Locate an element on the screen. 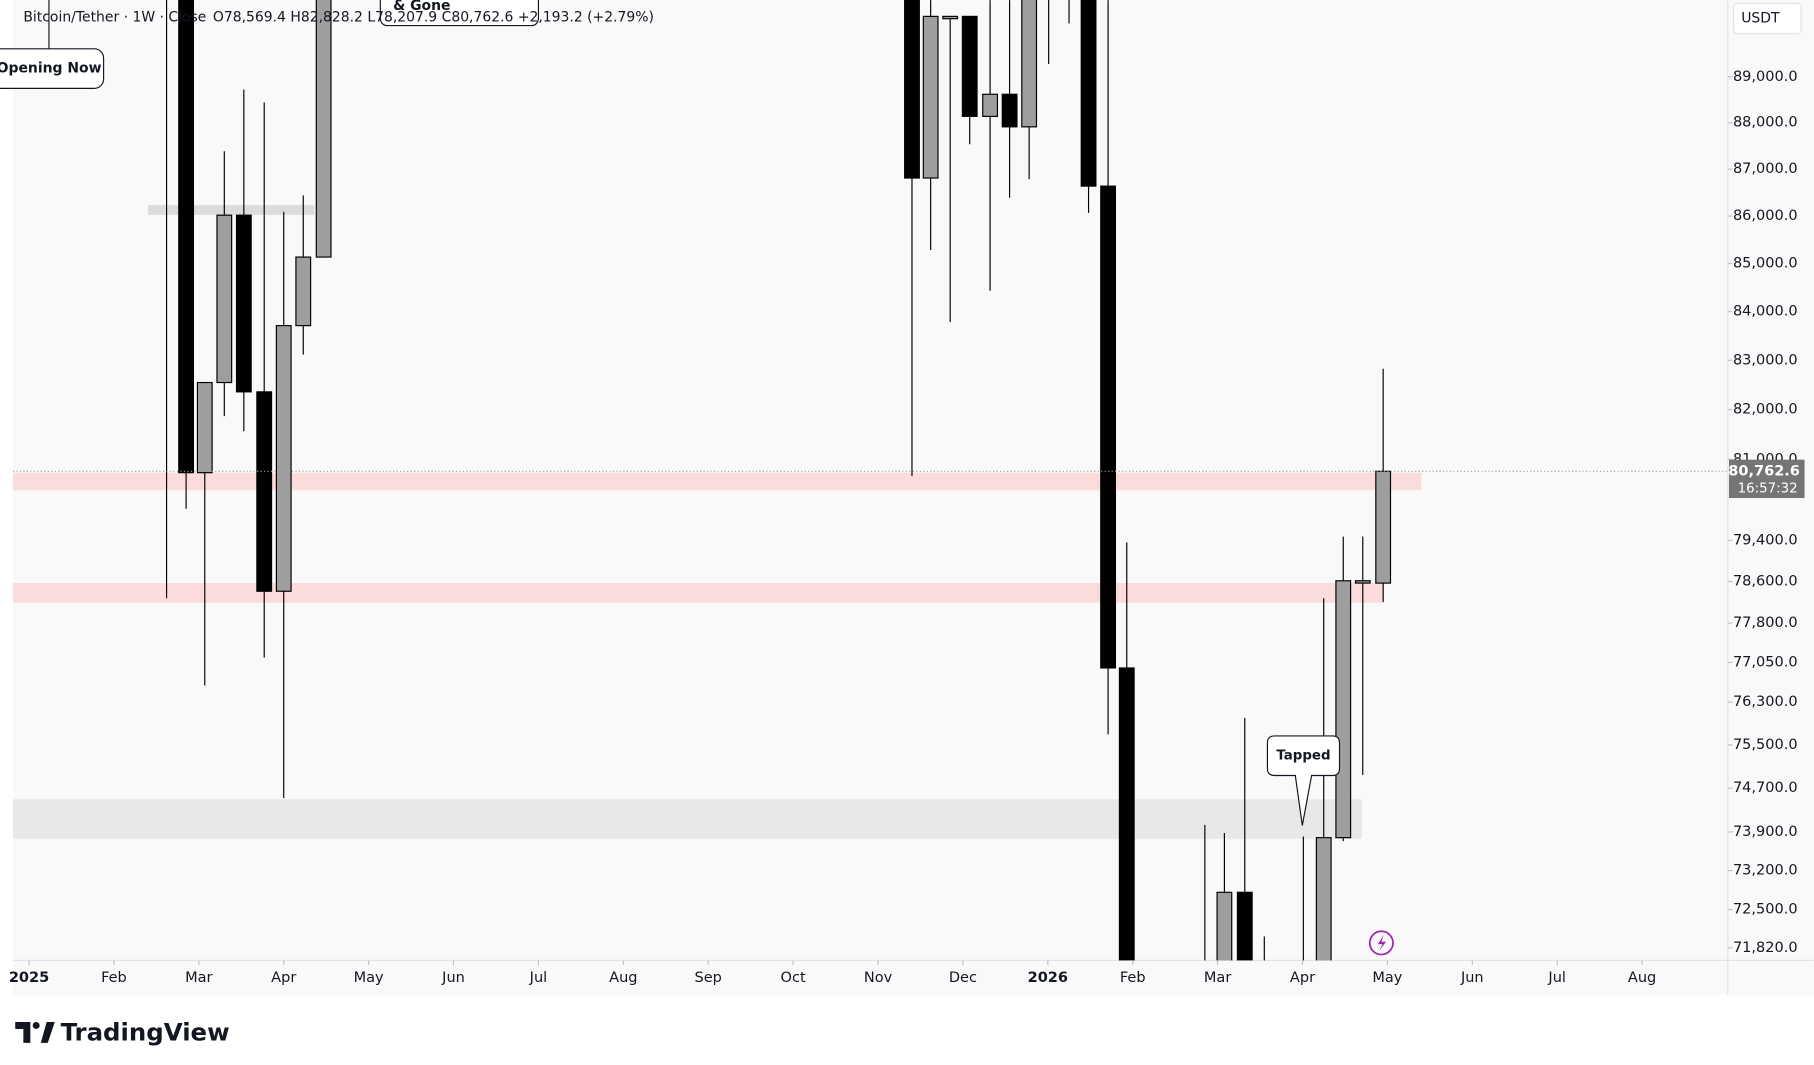  last-price-tag is located at coordinates (1767, 479).